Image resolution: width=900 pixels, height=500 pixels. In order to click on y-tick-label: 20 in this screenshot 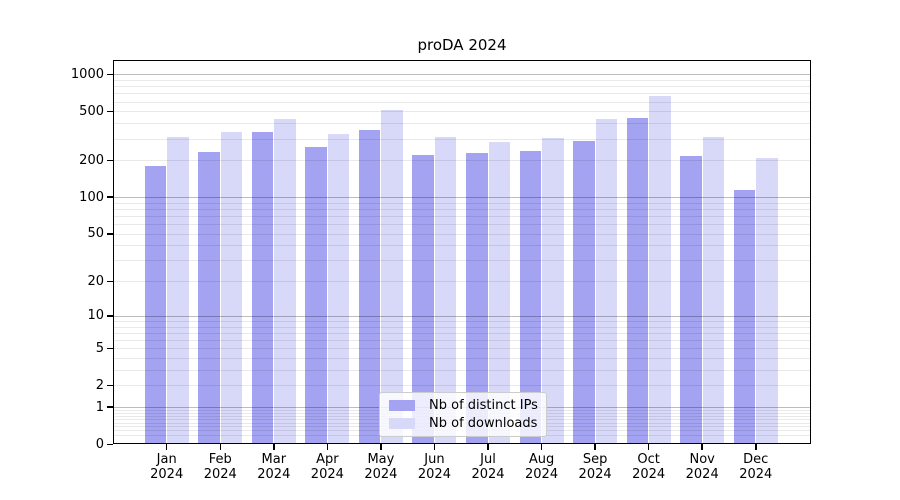, I will do `click(95, 281)`.